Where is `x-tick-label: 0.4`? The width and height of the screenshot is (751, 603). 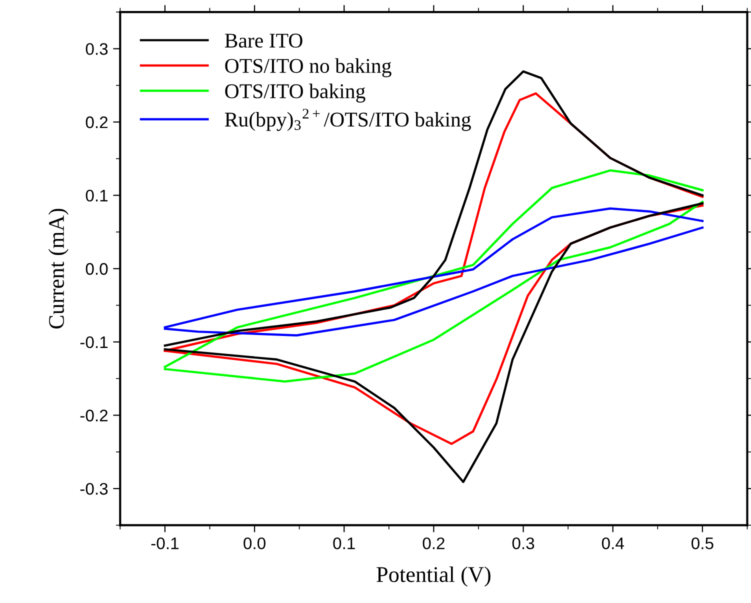 x-tick-label: 0.4 is located at coordinates (613, 543).